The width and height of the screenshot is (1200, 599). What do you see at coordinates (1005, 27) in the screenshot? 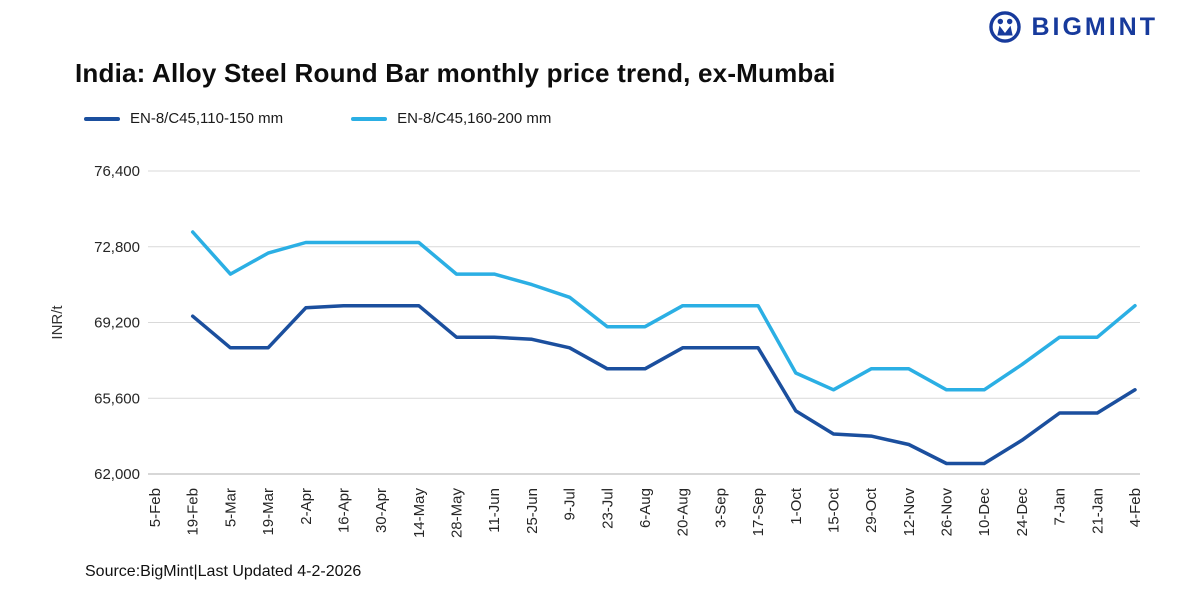
I see `bigmint-logo-icon` at bounding box center [1005, 27].